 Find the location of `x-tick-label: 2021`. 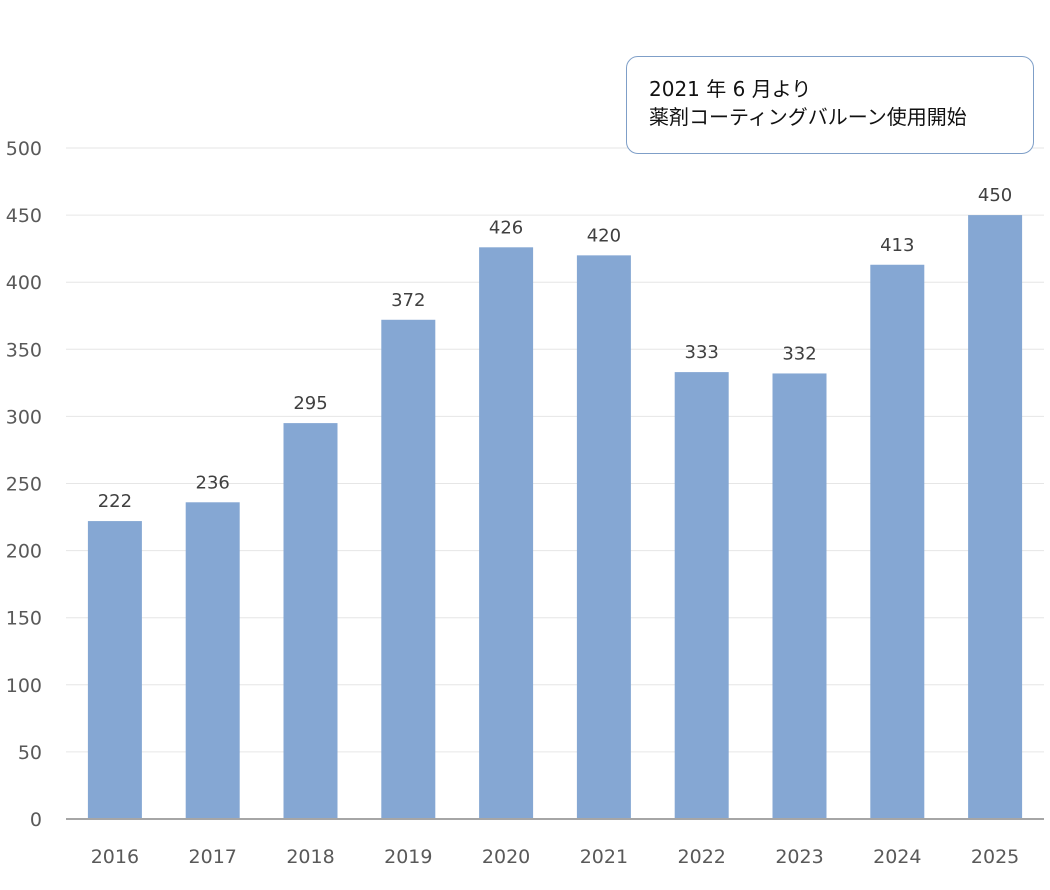

x-tick-label: 2021 is located at coordinates (604, 857).